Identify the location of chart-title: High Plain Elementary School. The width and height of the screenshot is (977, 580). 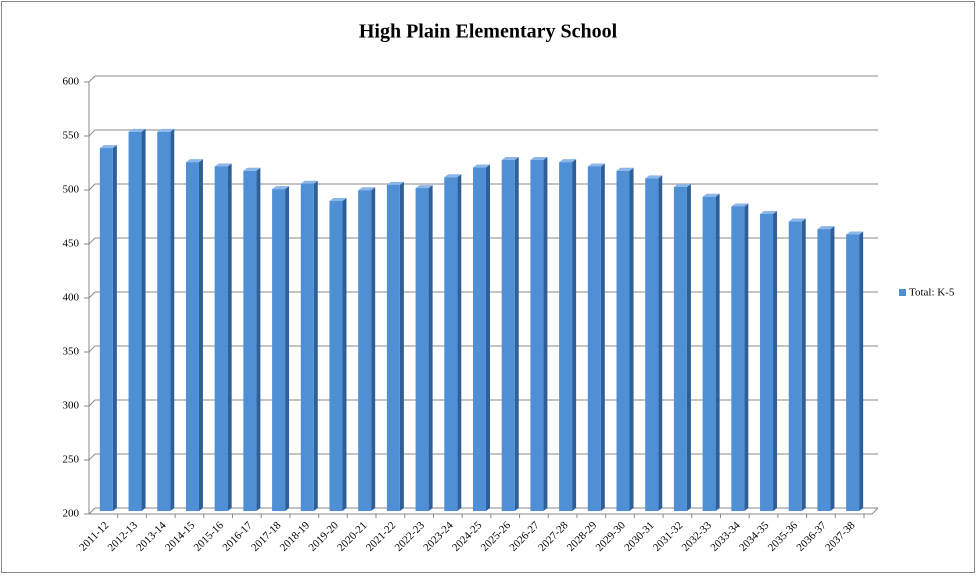
(488, 32).